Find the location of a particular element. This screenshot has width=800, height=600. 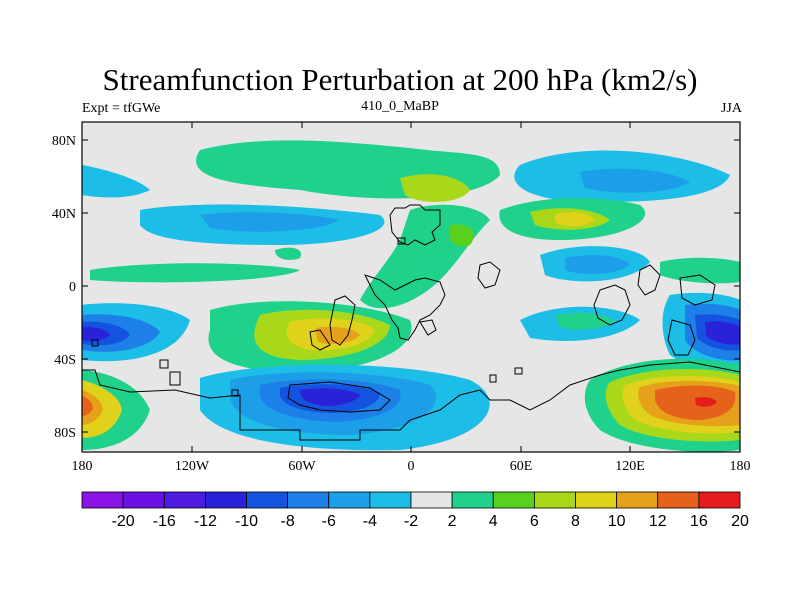

colorbar-label: 6 is located at coordinates (534, 521).